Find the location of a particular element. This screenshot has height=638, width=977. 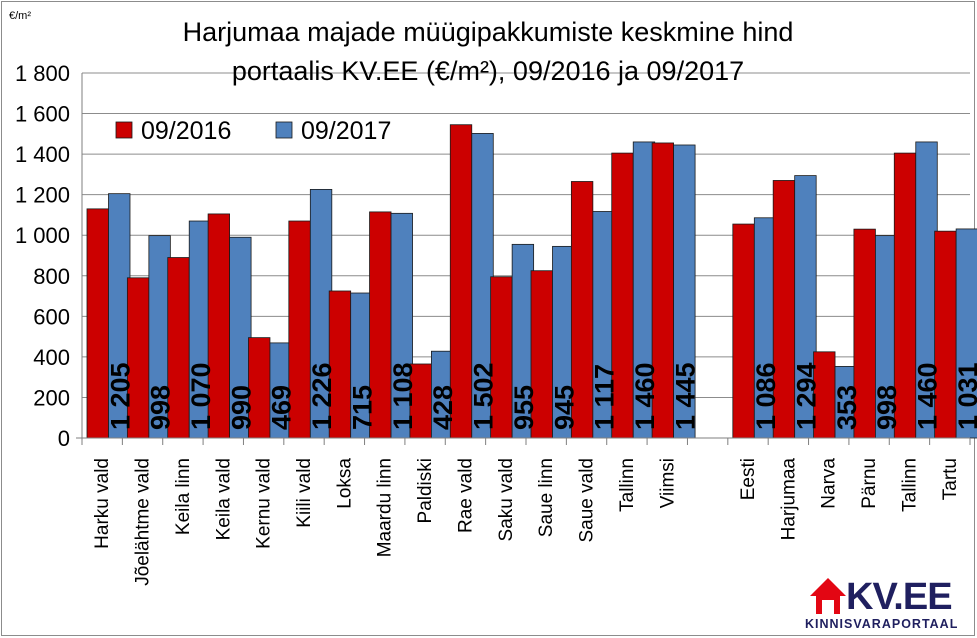

data-label: 1 070 is located at coordinates (201, 396).